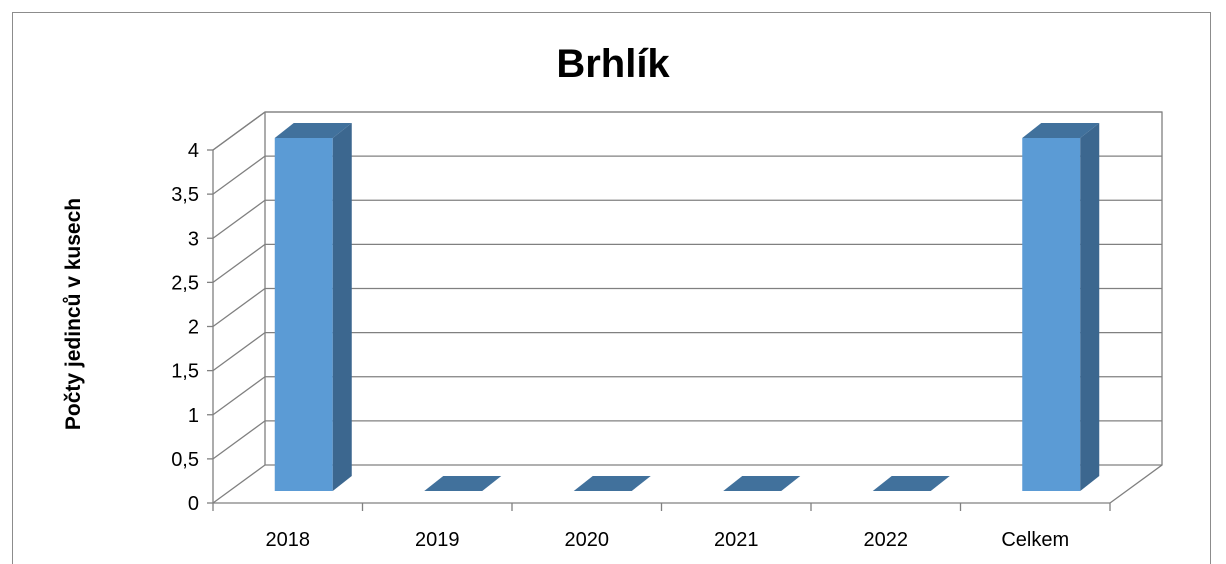  I want to click on y-tick-label: 4, so click(193, 151).